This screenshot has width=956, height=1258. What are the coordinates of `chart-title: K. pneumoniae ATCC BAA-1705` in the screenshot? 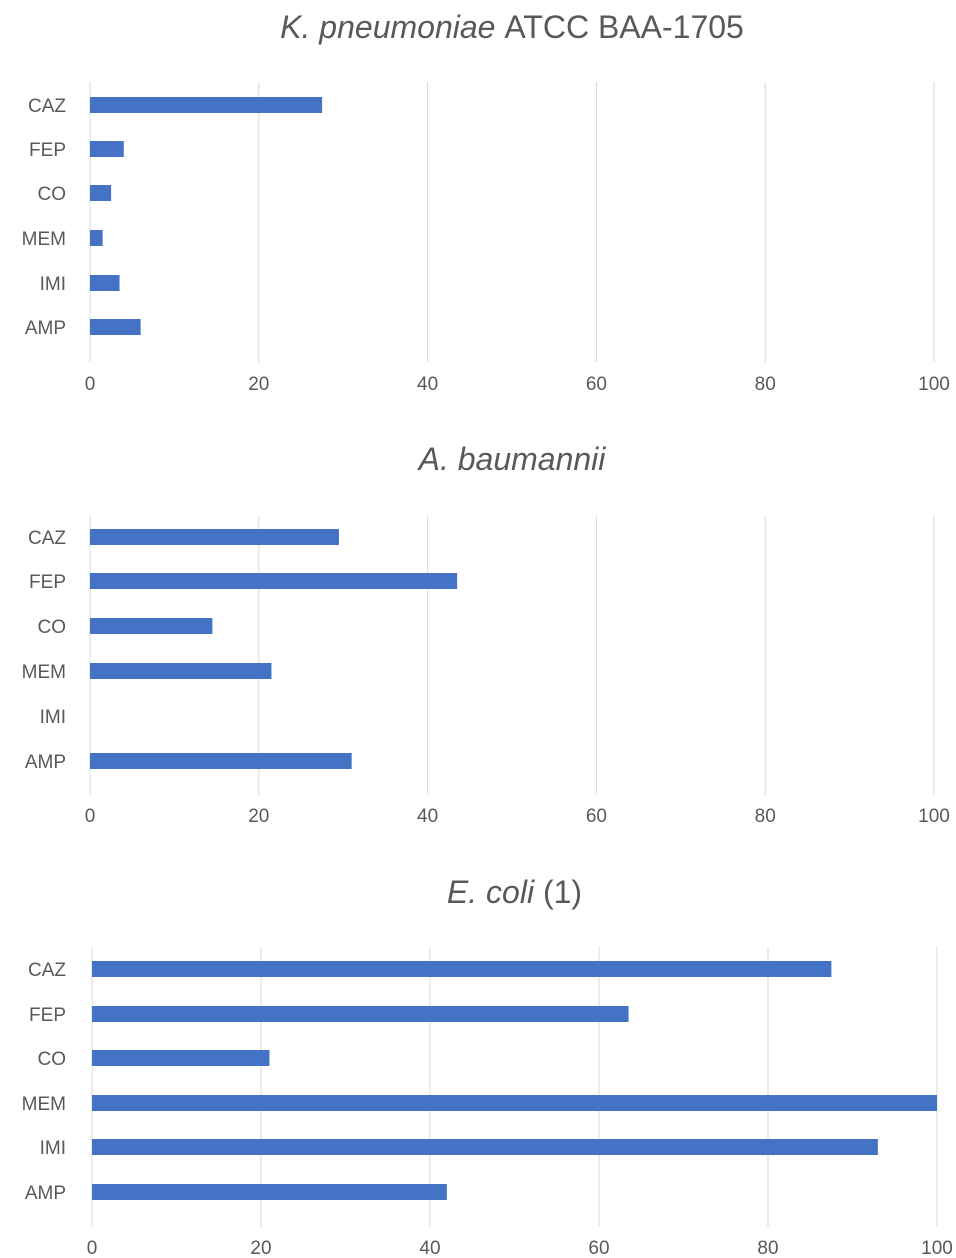 It's located at (512, 27).